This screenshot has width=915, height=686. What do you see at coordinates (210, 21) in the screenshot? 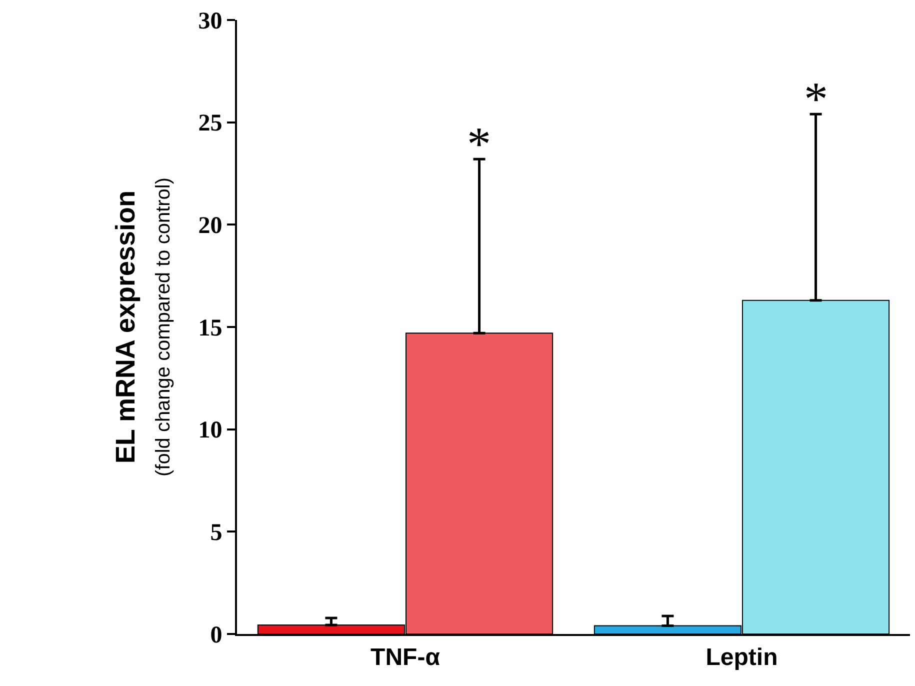
I see `y-tick-label: 30` at bounding box center [210, 21].